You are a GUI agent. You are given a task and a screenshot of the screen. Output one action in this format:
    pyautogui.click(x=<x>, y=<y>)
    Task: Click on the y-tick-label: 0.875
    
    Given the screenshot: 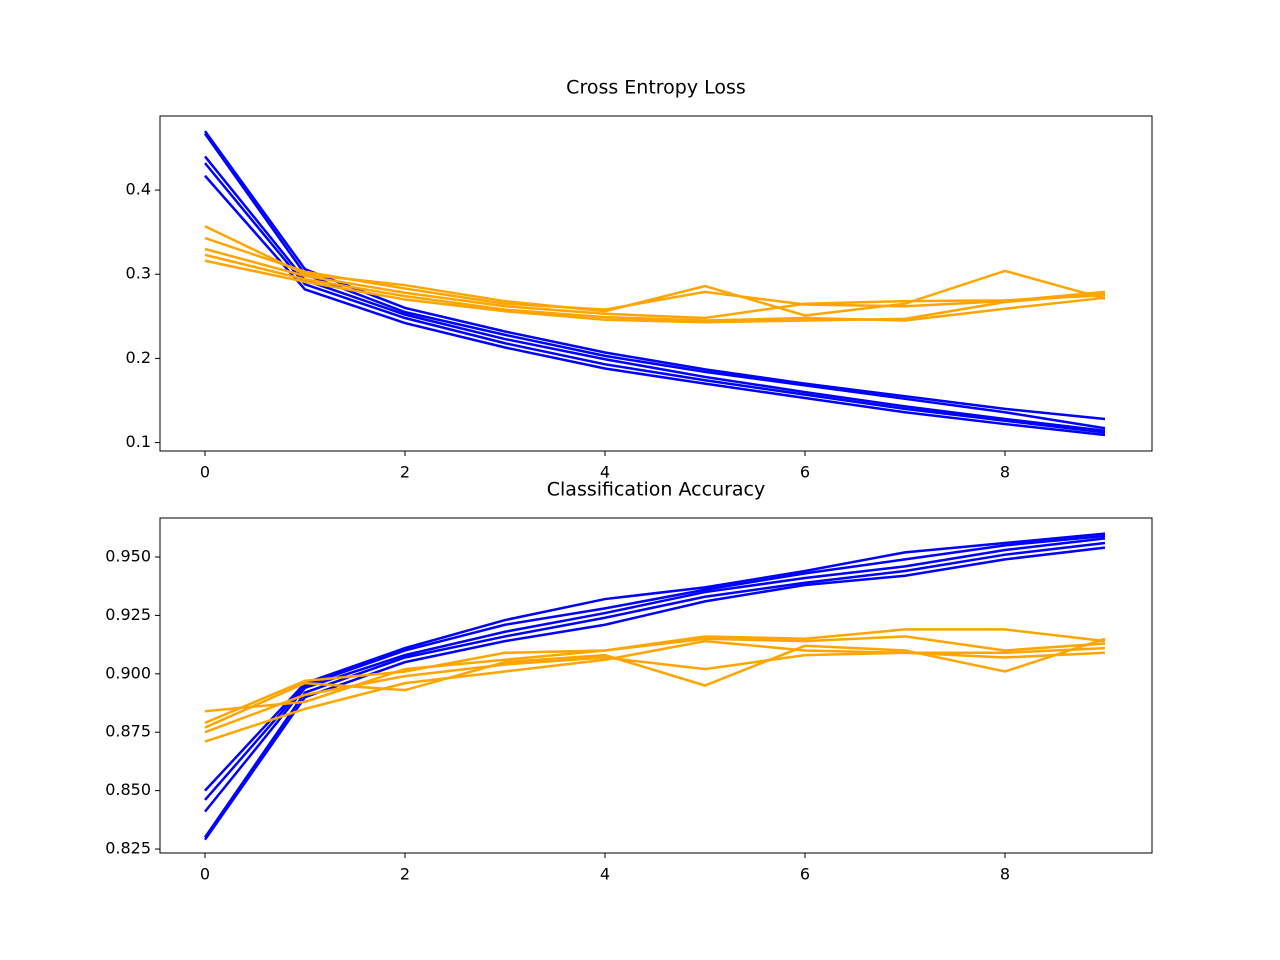 What is the action you would take?
    pyautogui.click(x=128, y=731)
    